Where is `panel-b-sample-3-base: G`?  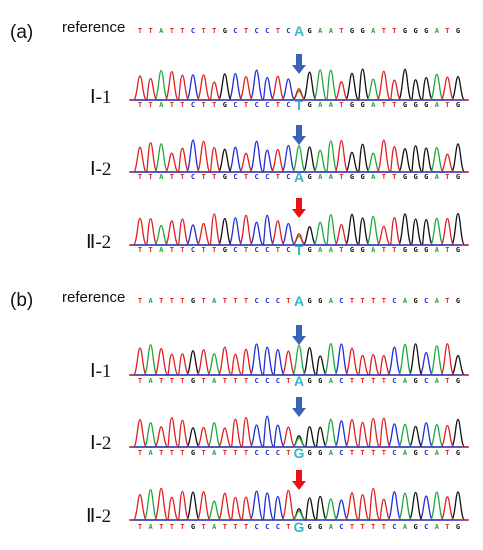
panel-b-sample-3-base: G is located at coordinates (309, 527).